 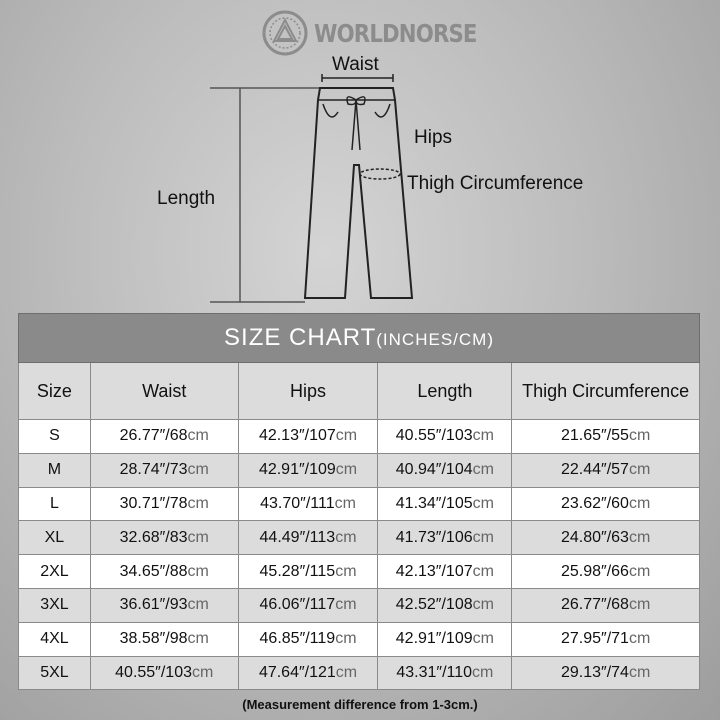 What do you see at coordinates (297, 436) in the screenshot?
I see `value-inches: 42.13″/107` at bounding box center [297, 436].